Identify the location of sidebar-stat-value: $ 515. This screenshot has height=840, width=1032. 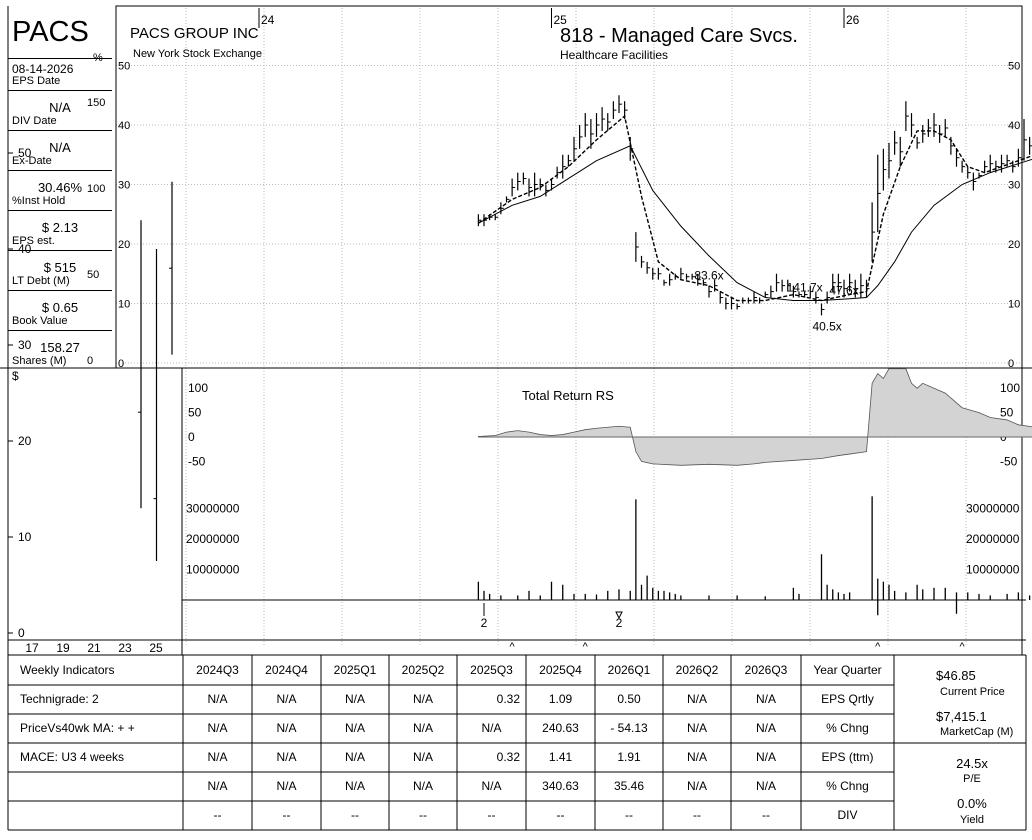
(60, 267).